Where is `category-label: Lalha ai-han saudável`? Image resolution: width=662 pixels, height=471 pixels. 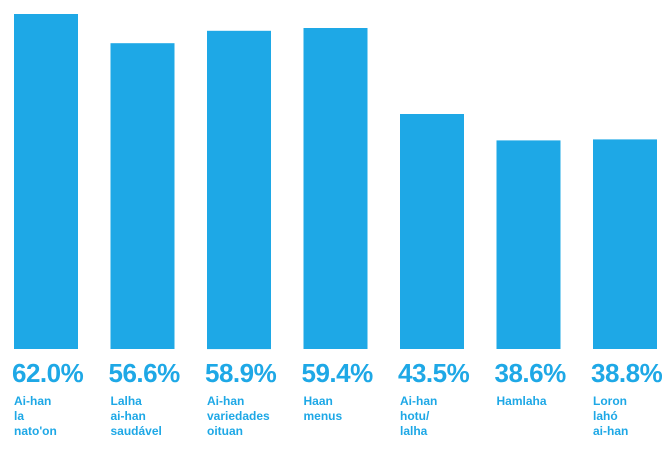 category-label: Lalha ai-han saudável is located at coordinates (136, 416).